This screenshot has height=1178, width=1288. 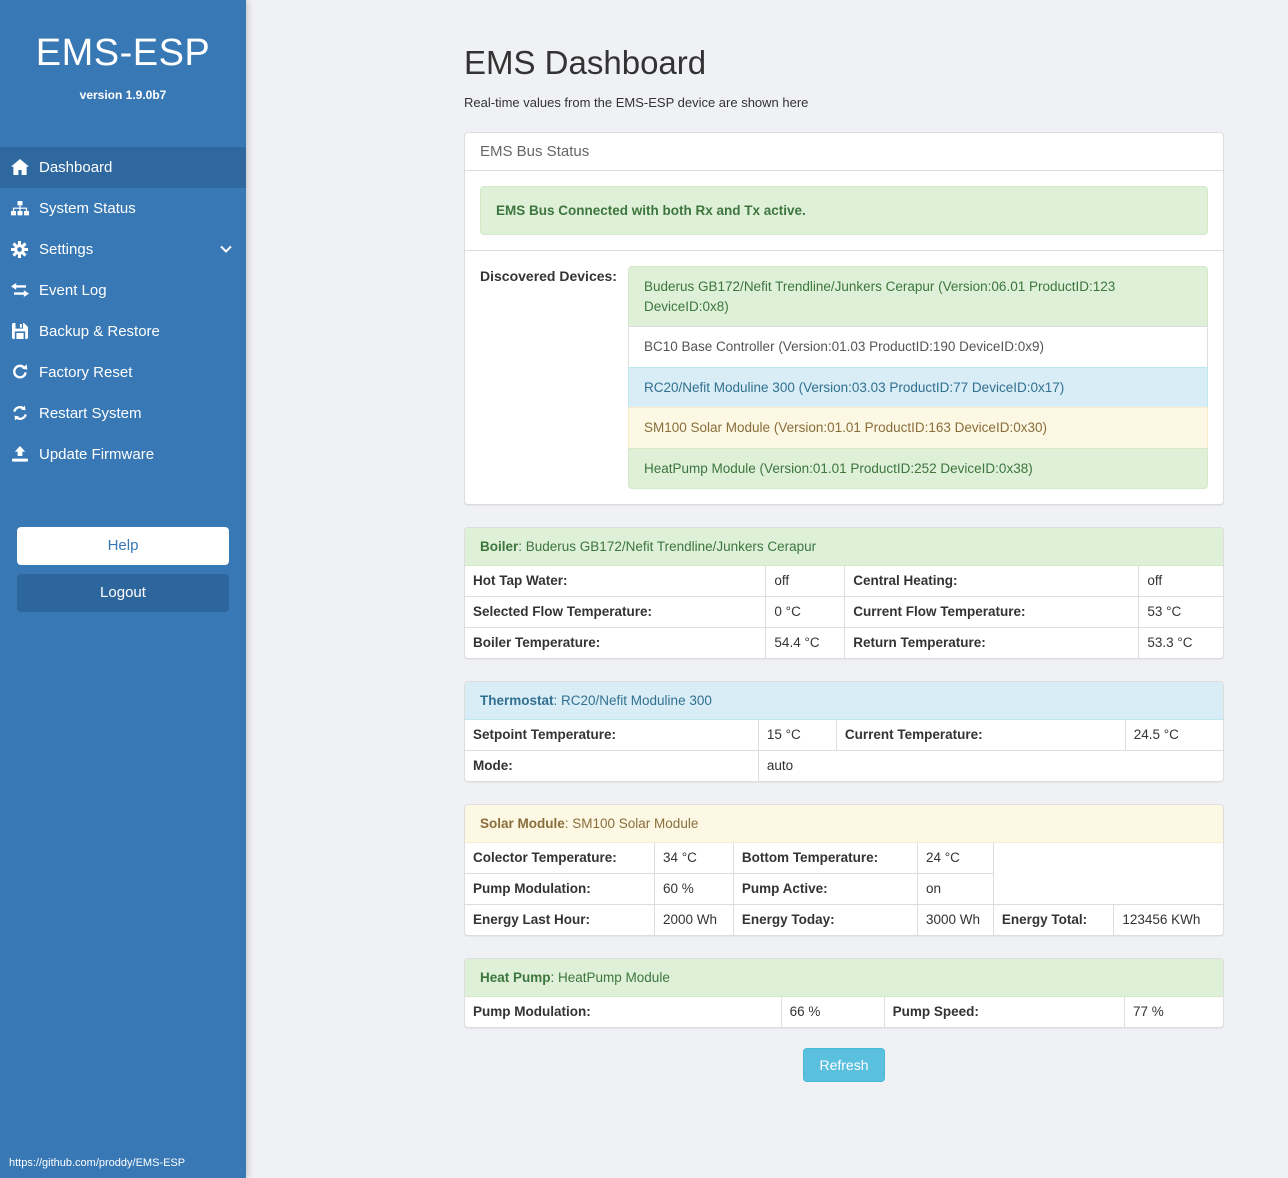 What do you see at coordinates (992, 612) in the screenshot?
I see `field-label: Current Flow Temperature:` at bounding box center [992, 612].